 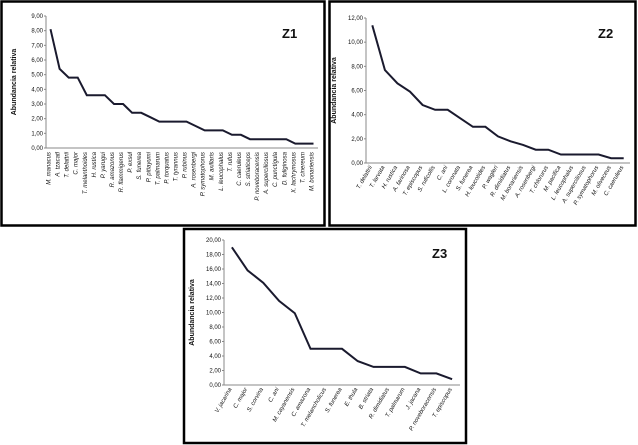 I want to click on x-tick-label: C. punctigula, so click(x=276, y=169).